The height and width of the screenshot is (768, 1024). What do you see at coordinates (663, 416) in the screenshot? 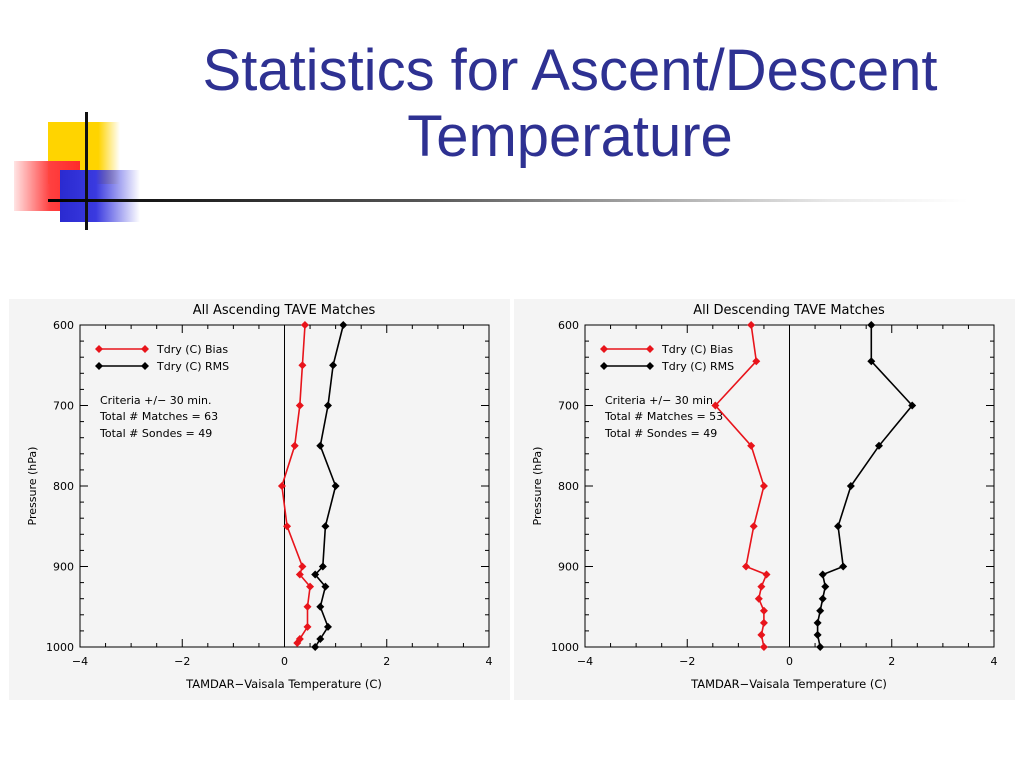
I see `annotation-matches: Total # Matches = 53` at bounding box center [663, 416].